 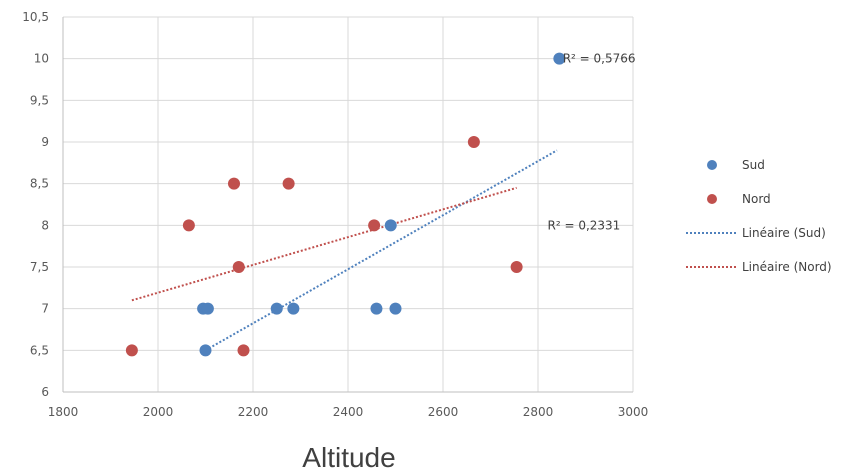 I want to click on r-squared-label-sud: R² = 0,5766, so click(x=599, y=59).